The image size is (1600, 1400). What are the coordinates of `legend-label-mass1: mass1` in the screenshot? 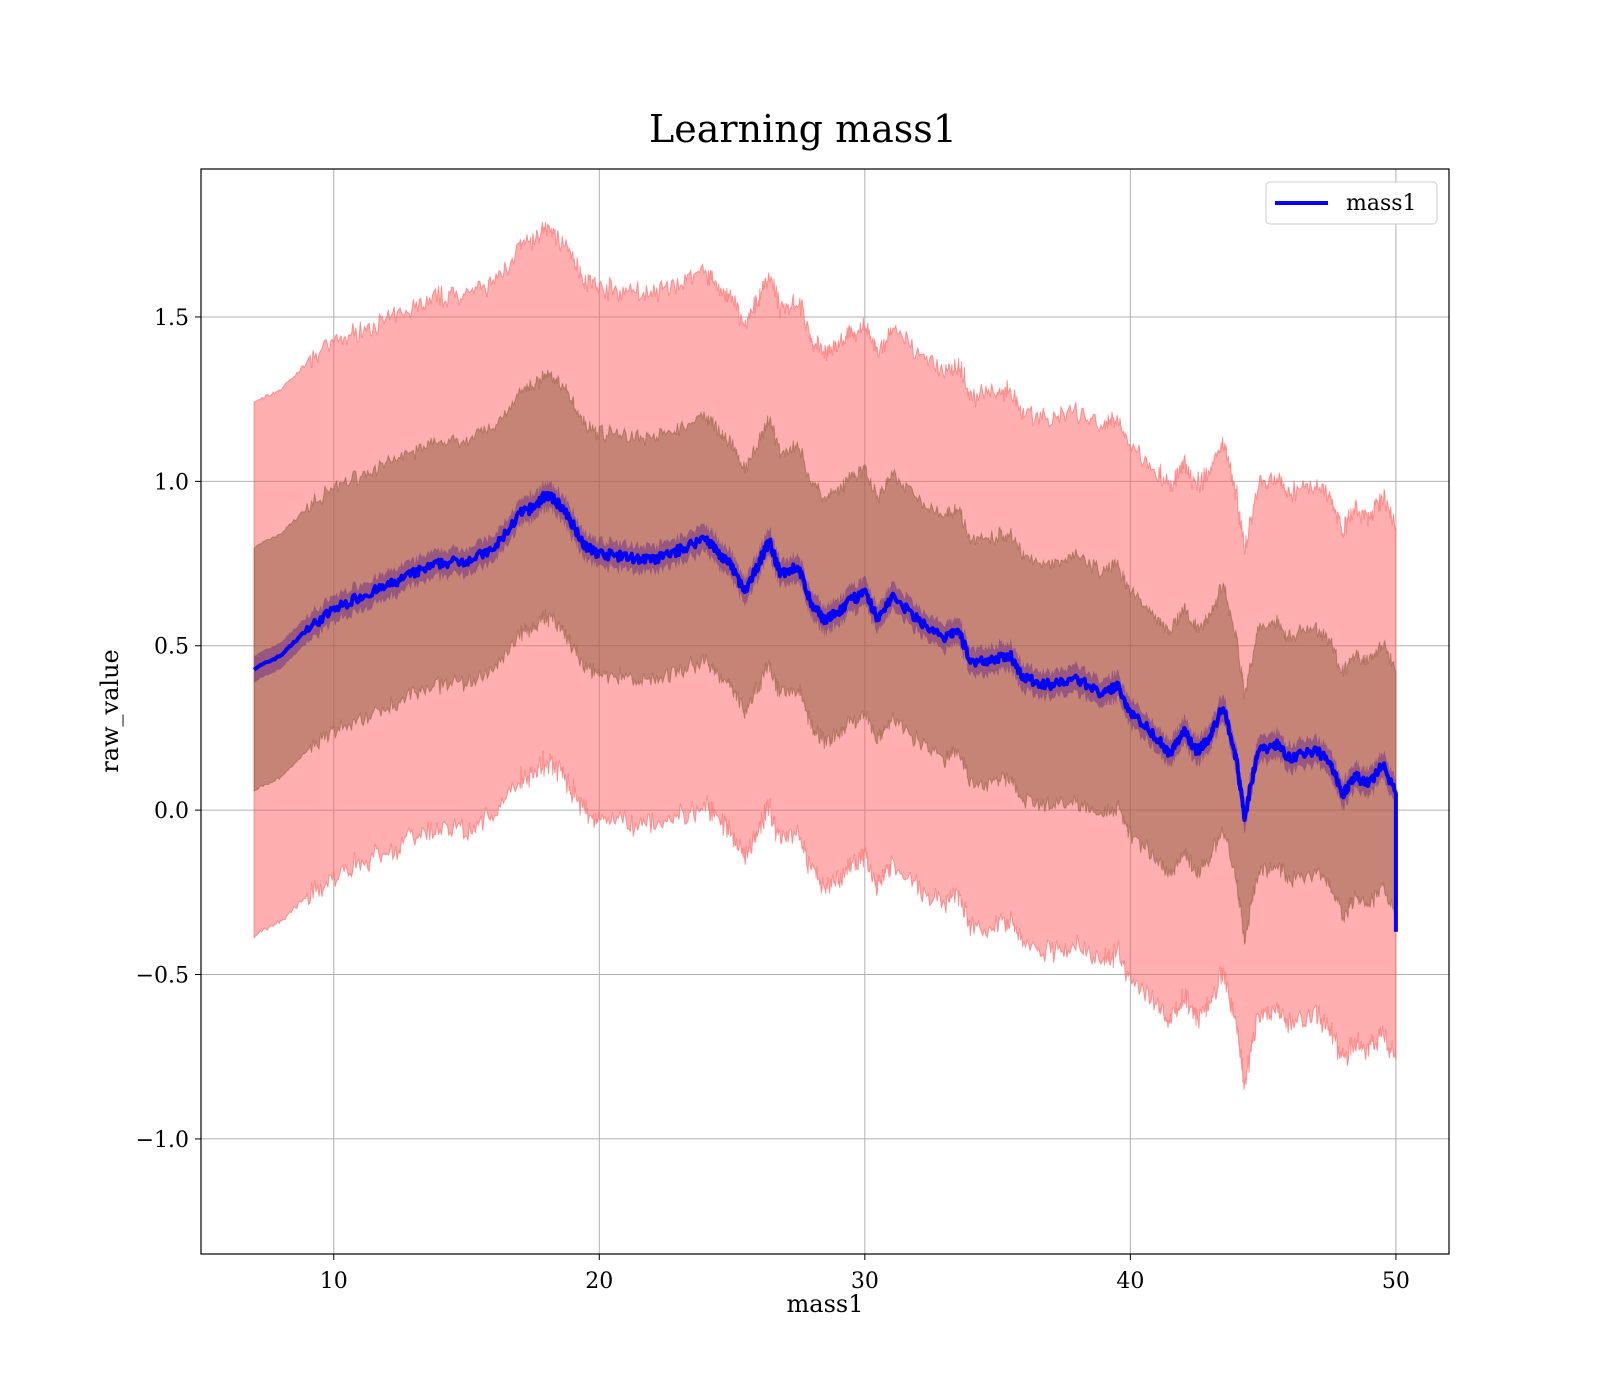 It's located at (1381, 203).